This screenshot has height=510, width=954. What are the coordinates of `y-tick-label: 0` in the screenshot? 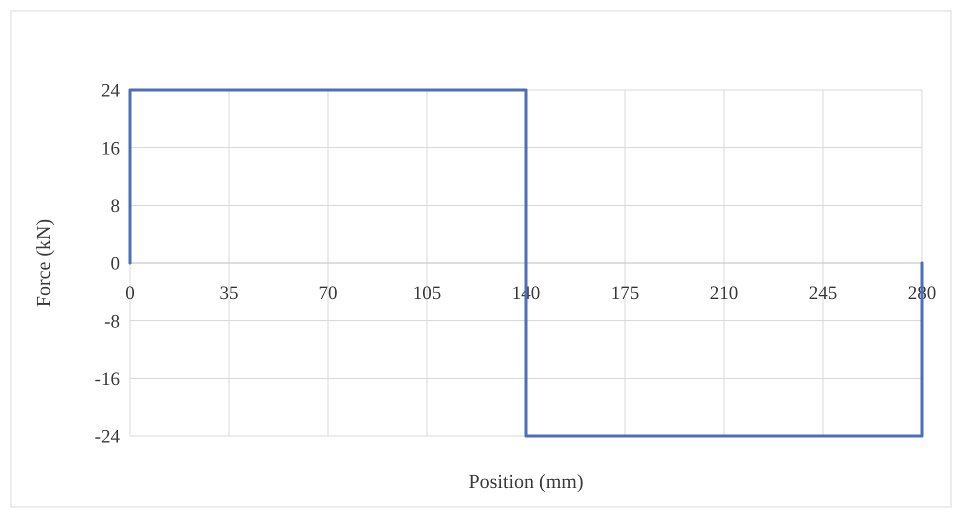 It's located at (115, 264).